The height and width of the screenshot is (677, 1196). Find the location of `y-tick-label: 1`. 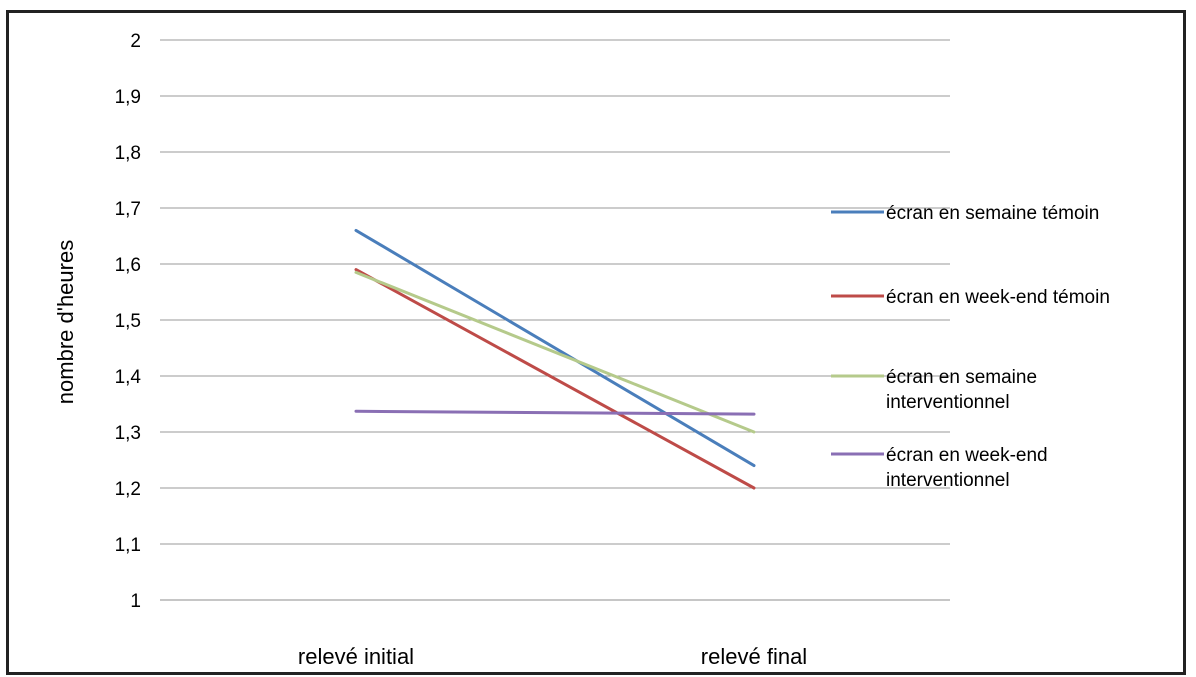

y-tick-label: 1 is located at coordinates (135, 601).